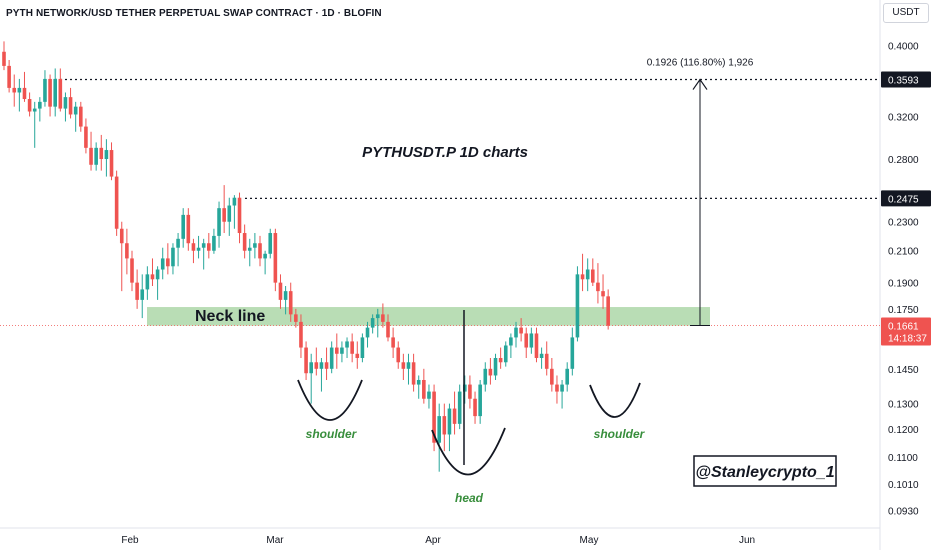  I want to click on currency-button: USDT, so click(906, 13).